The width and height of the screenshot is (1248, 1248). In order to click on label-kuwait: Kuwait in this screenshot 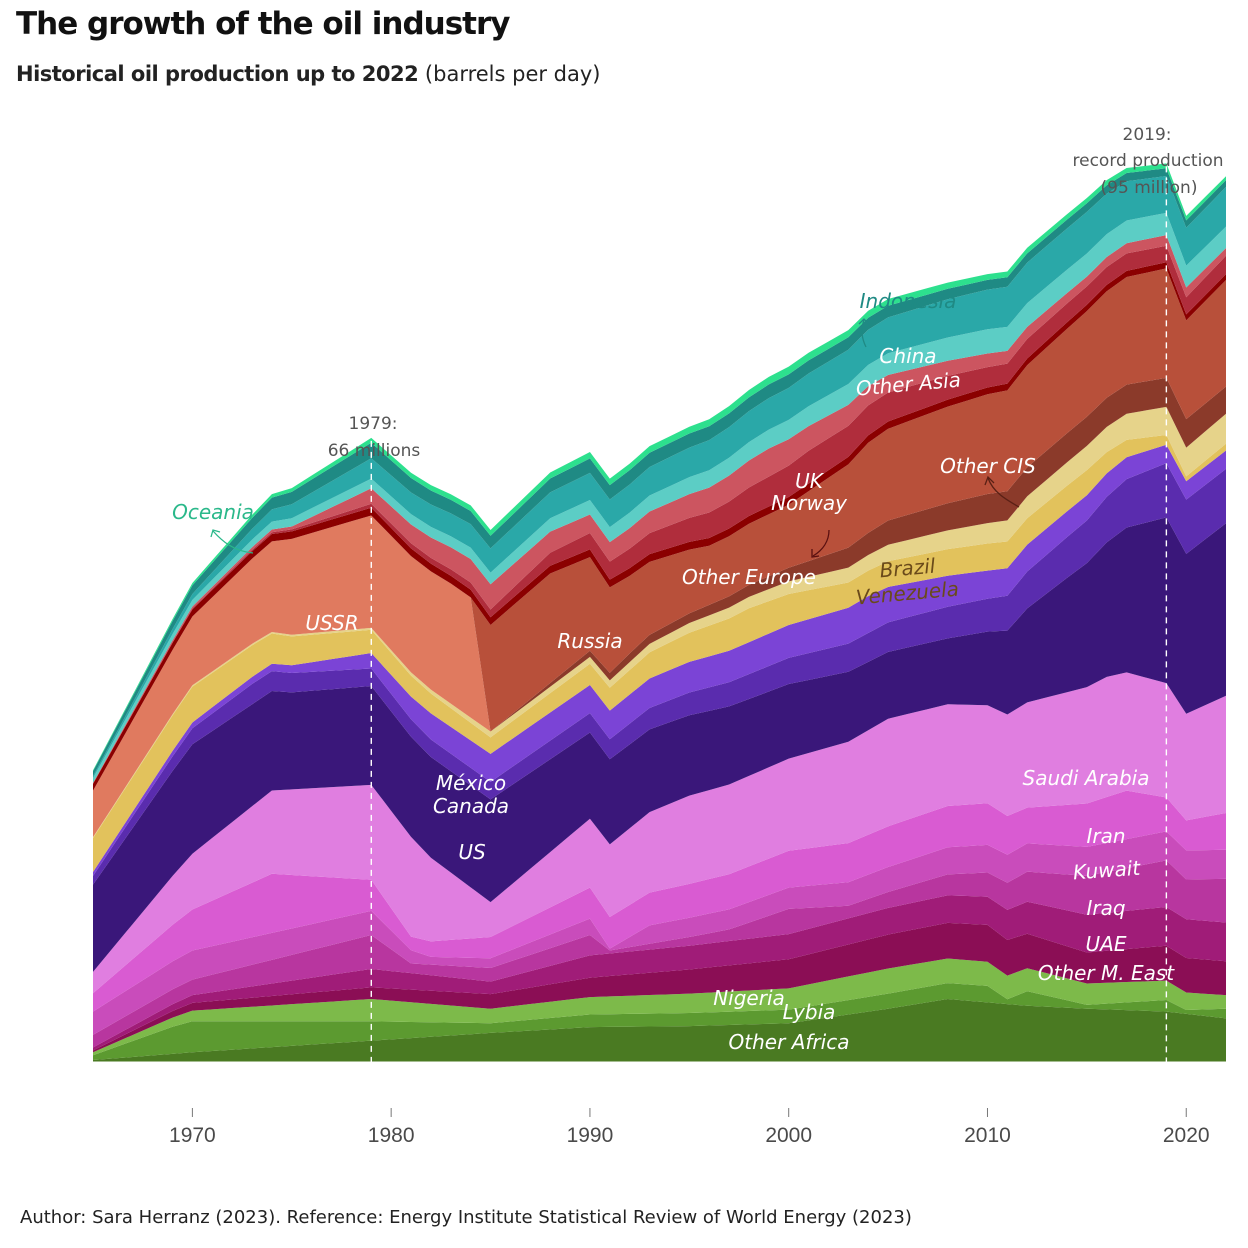, I will do `click(1107, 870)`.